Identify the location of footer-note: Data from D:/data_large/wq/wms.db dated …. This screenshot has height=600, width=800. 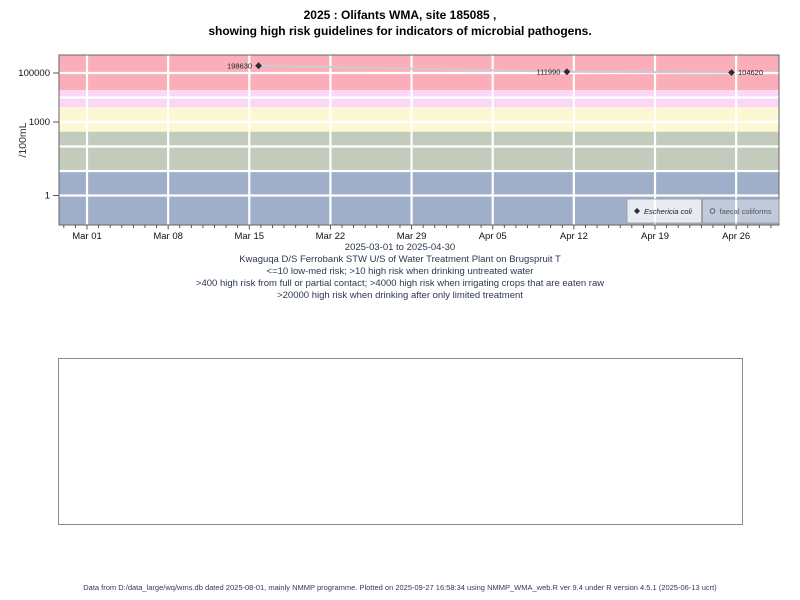
(400, 587).